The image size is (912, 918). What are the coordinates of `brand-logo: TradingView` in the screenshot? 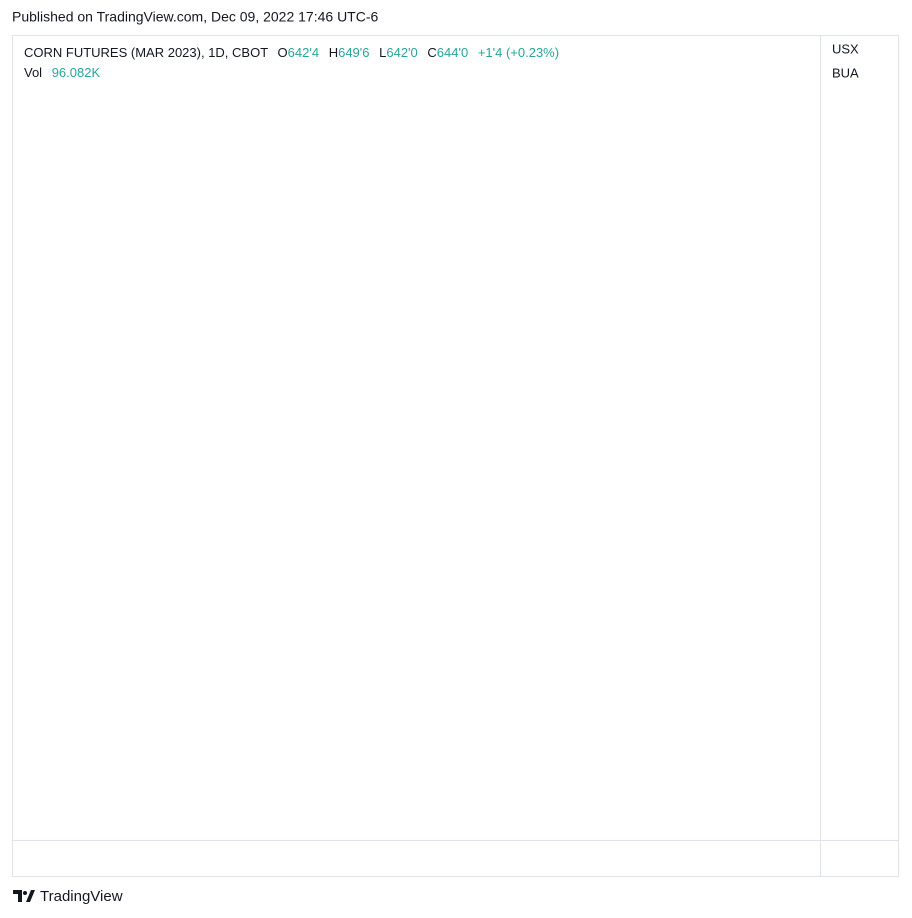 It's located at (68, 896).